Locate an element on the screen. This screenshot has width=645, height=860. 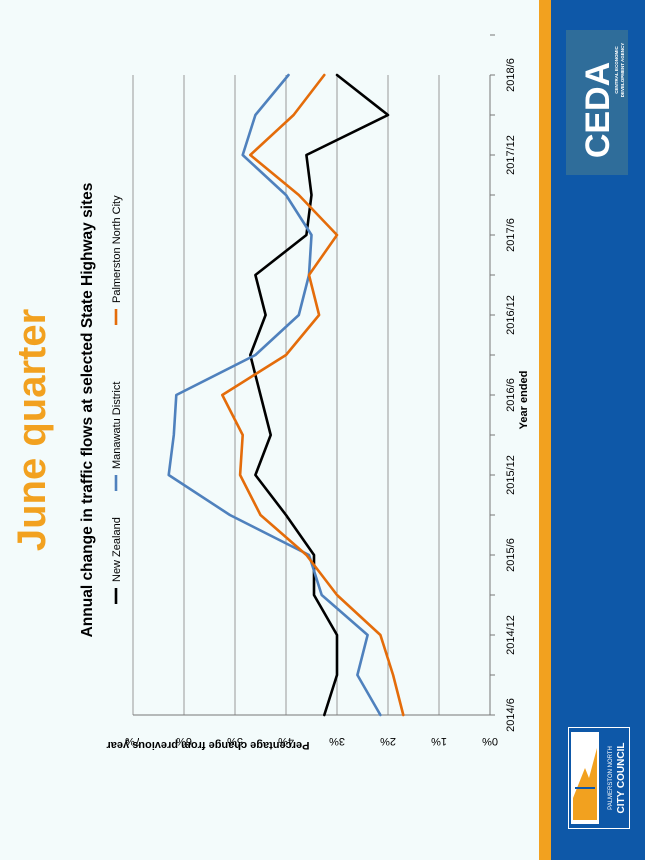
slide-heading: June quarter is located at coordinates (32, 430).